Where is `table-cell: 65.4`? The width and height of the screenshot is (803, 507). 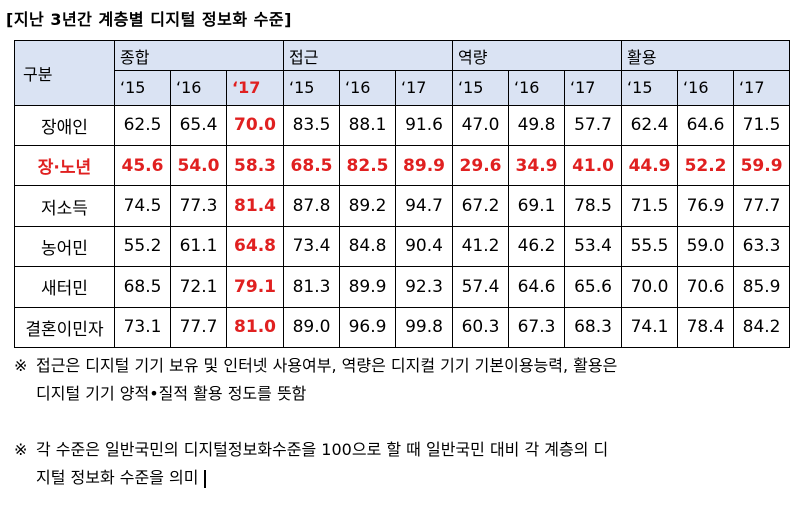 table-cell: 65.4 is located at coordinates (198, 125).